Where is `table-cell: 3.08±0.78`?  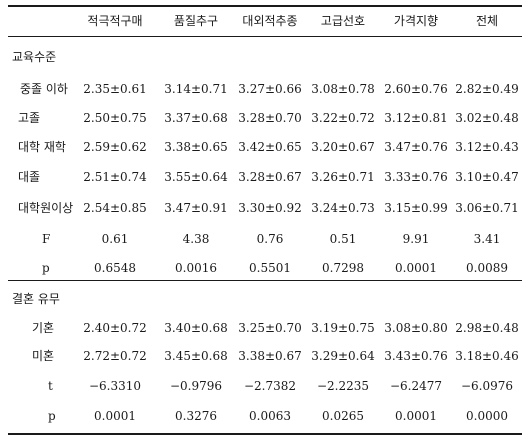 table-cell: 3.08±0.78 is located at coordinates (343, 89).